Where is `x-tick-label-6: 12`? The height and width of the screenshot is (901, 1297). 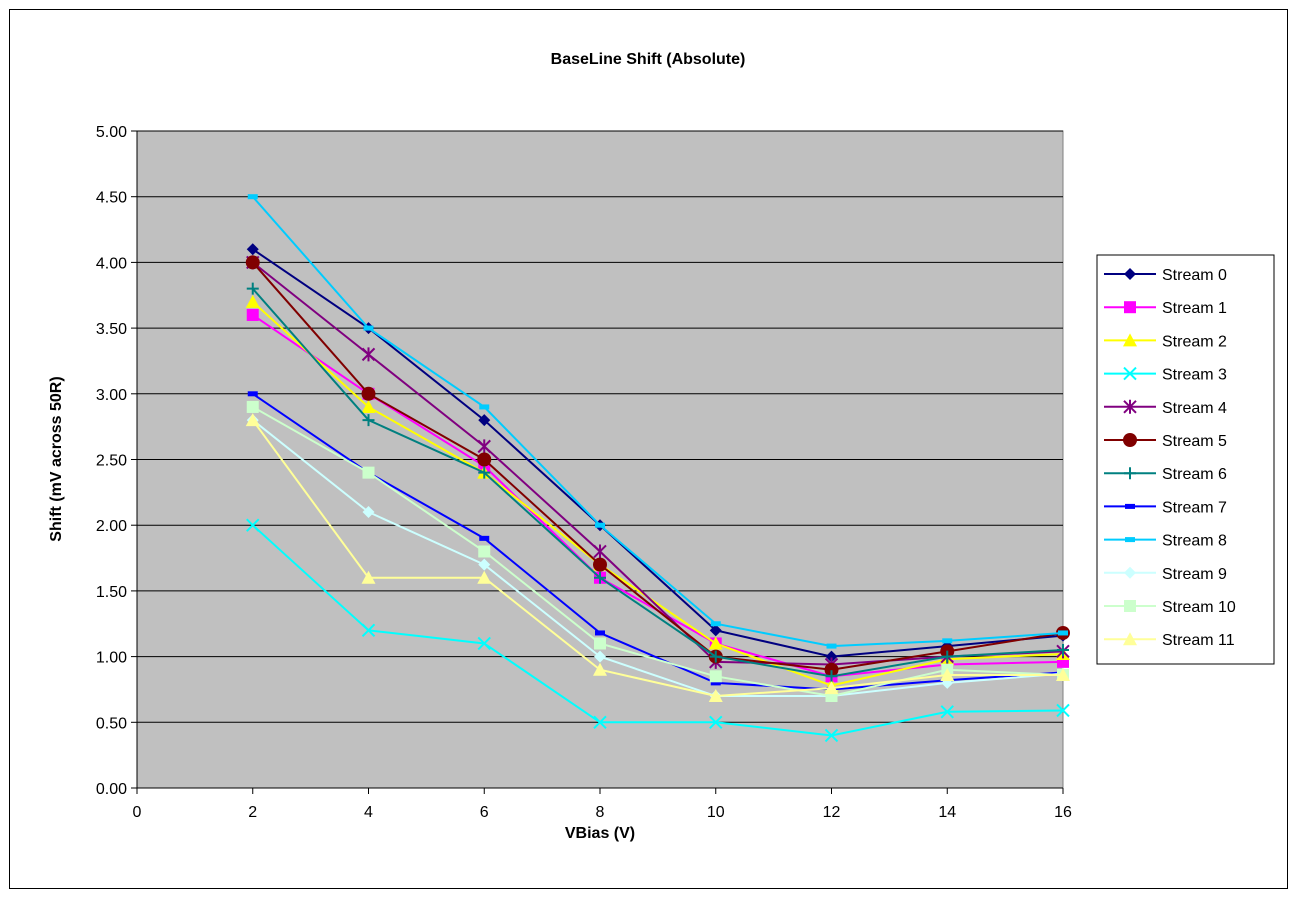 x-tick-label-6: 12 is located at coordinates (832, 812).